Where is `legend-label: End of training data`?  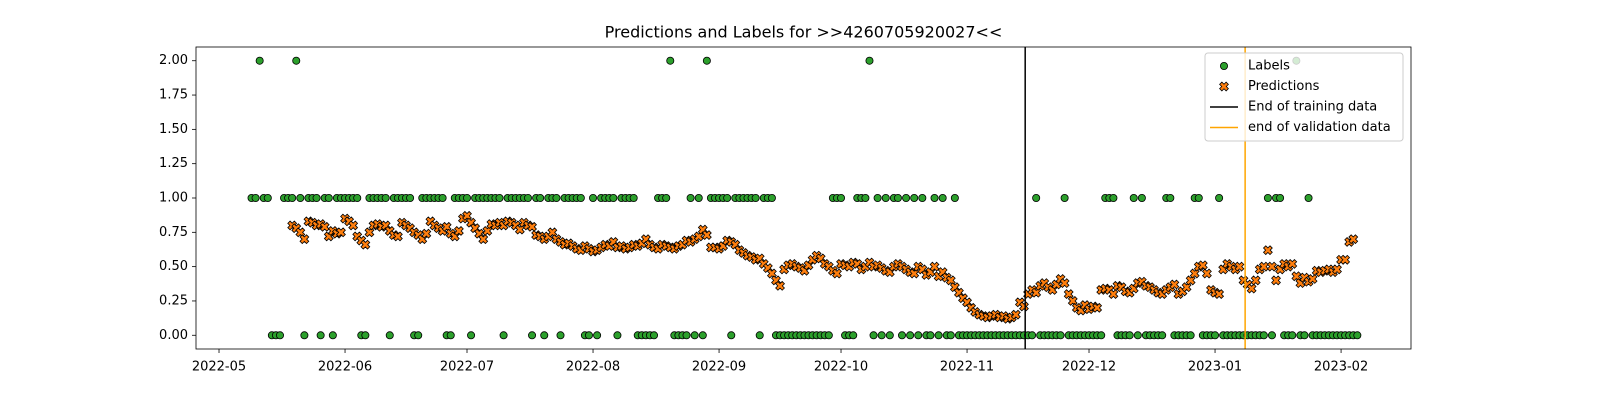
legend-label: End of training data is located at coordinates (1312, 107).